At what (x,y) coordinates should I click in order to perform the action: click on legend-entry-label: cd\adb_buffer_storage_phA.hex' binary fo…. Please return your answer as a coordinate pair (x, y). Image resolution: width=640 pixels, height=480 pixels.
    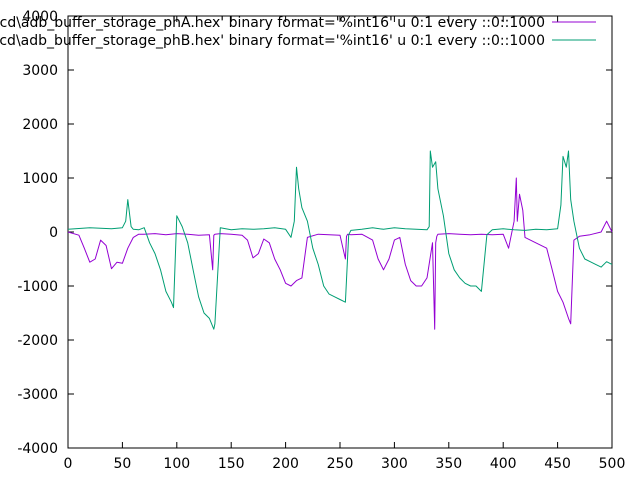
    Looking at the image, I should click on (272, 23).